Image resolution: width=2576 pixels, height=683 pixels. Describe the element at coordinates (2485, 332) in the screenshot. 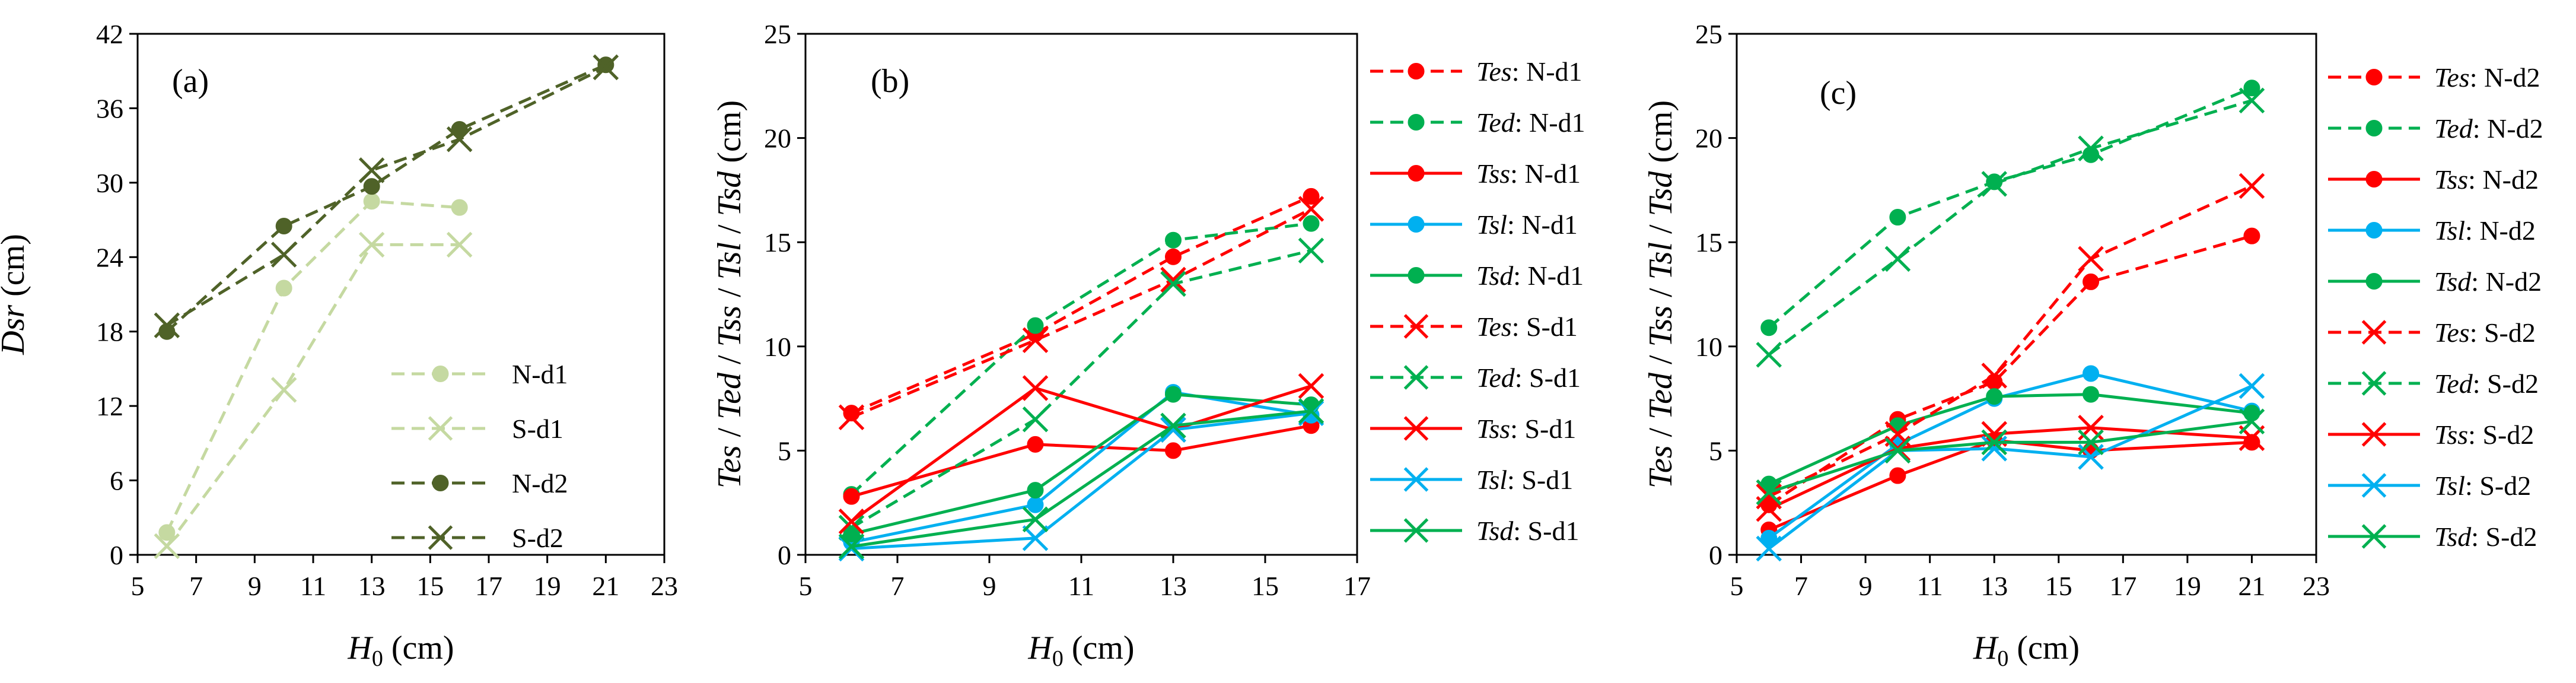

I see `legend-label: Tes: S-d2` at that location.